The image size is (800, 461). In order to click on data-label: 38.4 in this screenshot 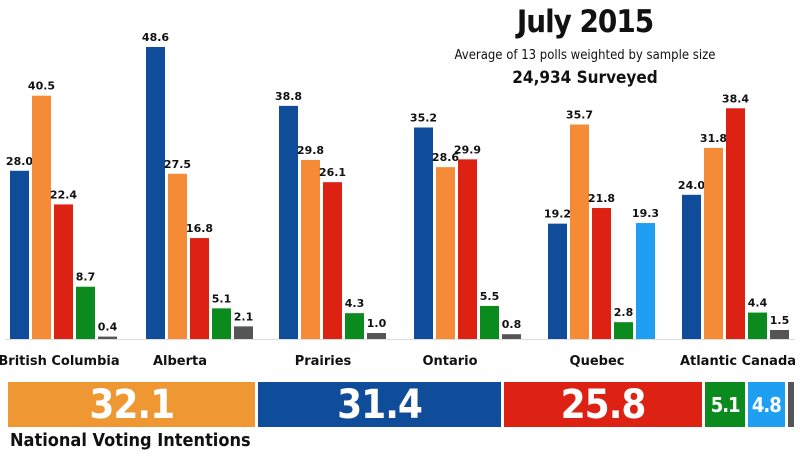, I will do `click(735, 98)`.